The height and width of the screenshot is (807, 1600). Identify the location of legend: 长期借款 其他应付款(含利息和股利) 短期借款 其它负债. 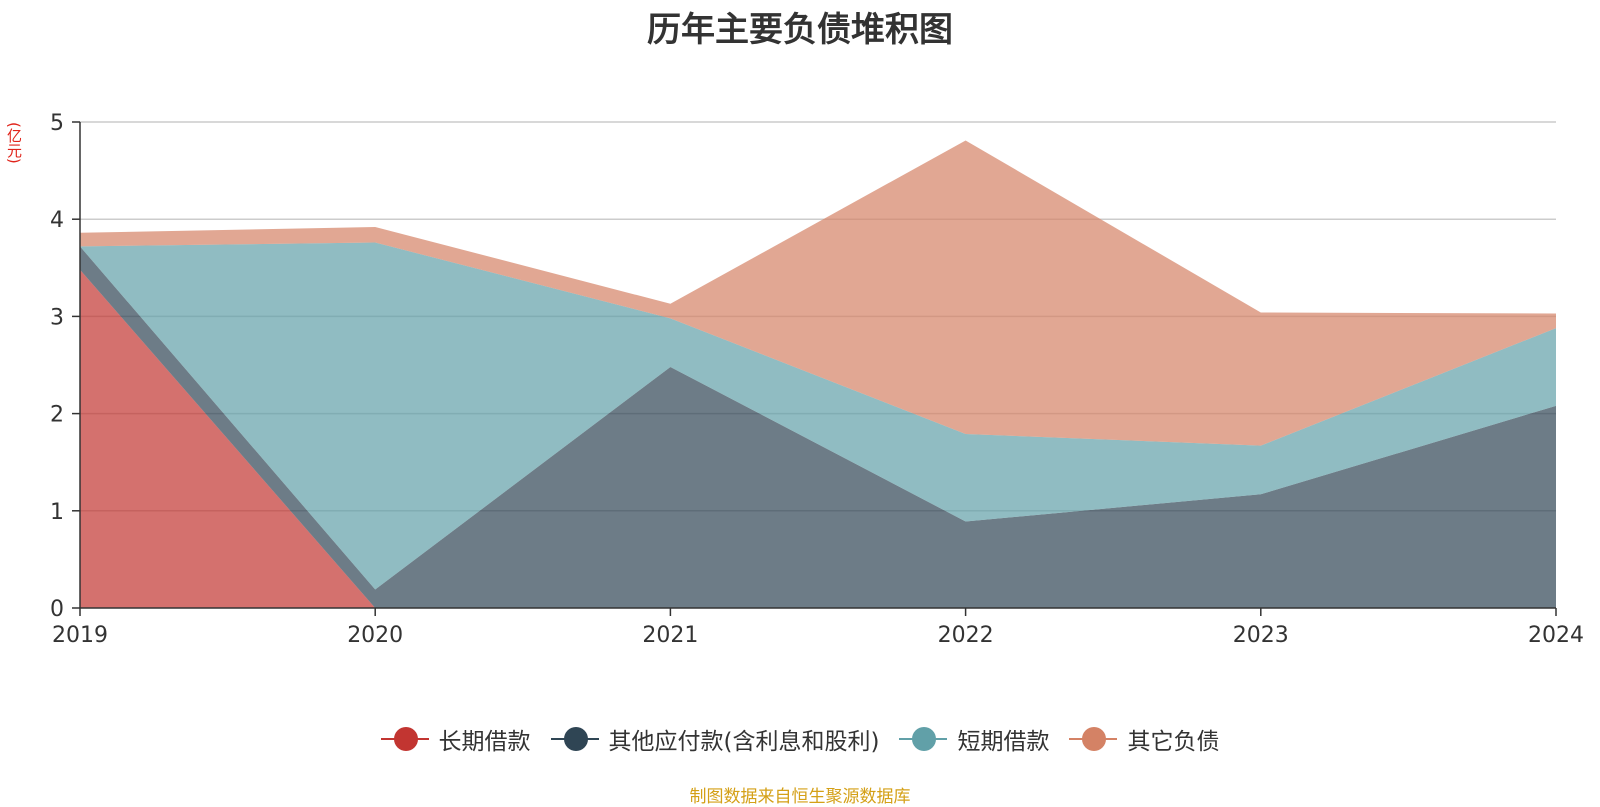
(800, 739).